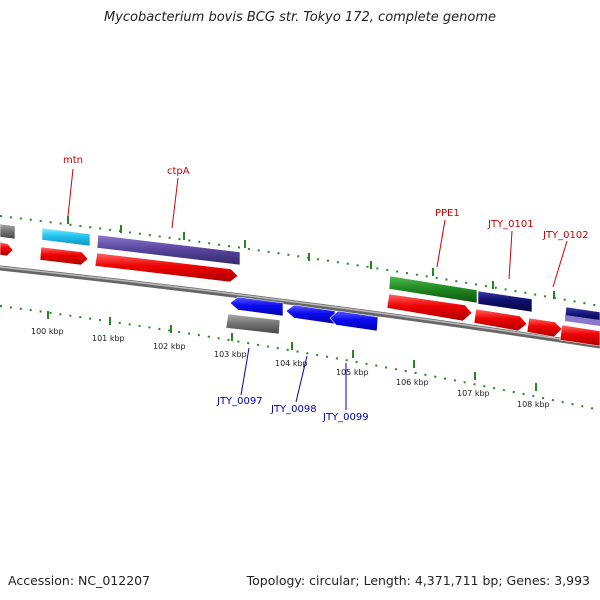 The height and width of the screenshot is (600, 600). What do you see at coordinates (169, 346) in the screenshot?
I see `scale-label: 102 kbp` at bounding box center [169, 346].